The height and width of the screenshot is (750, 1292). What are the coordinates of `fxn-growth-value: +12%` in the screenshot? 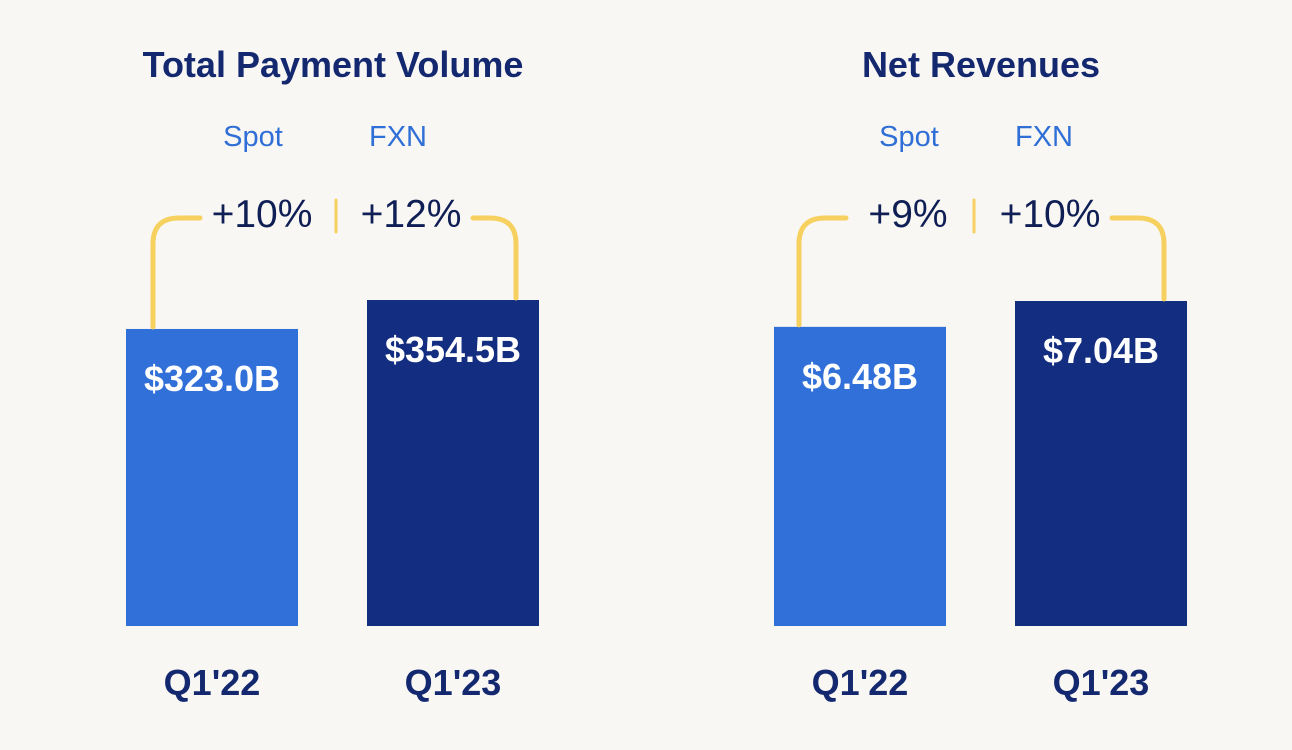 It's located at (411, 214).